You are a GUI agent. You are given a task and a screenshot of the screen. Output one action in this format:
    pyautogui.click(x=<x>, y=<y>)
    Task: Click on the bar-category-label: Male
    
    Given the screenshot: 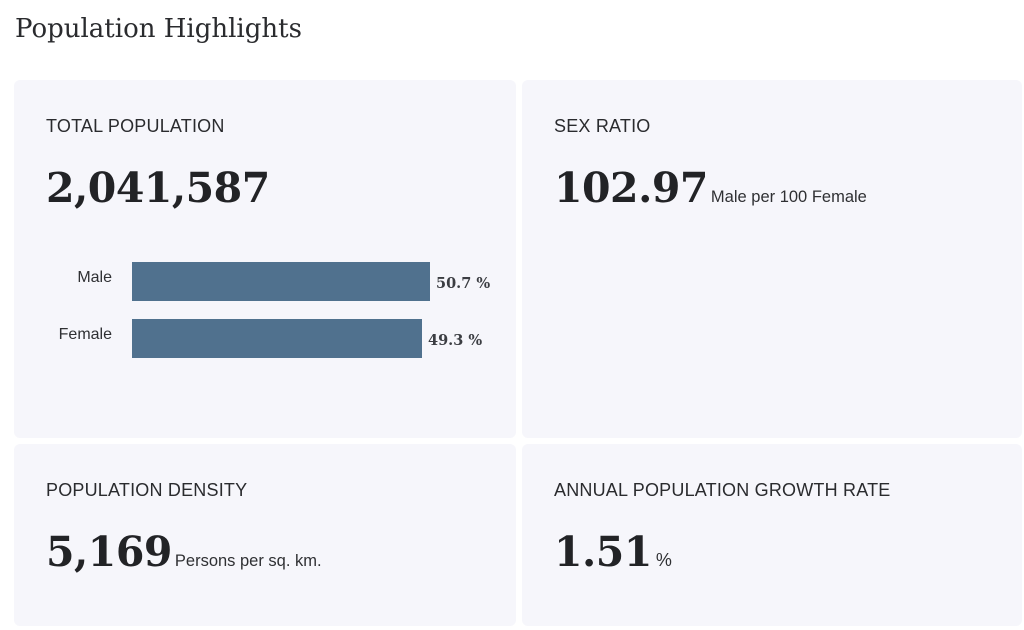 What is the action you would take?
    pyautogui.click(x=94, y=277)
    